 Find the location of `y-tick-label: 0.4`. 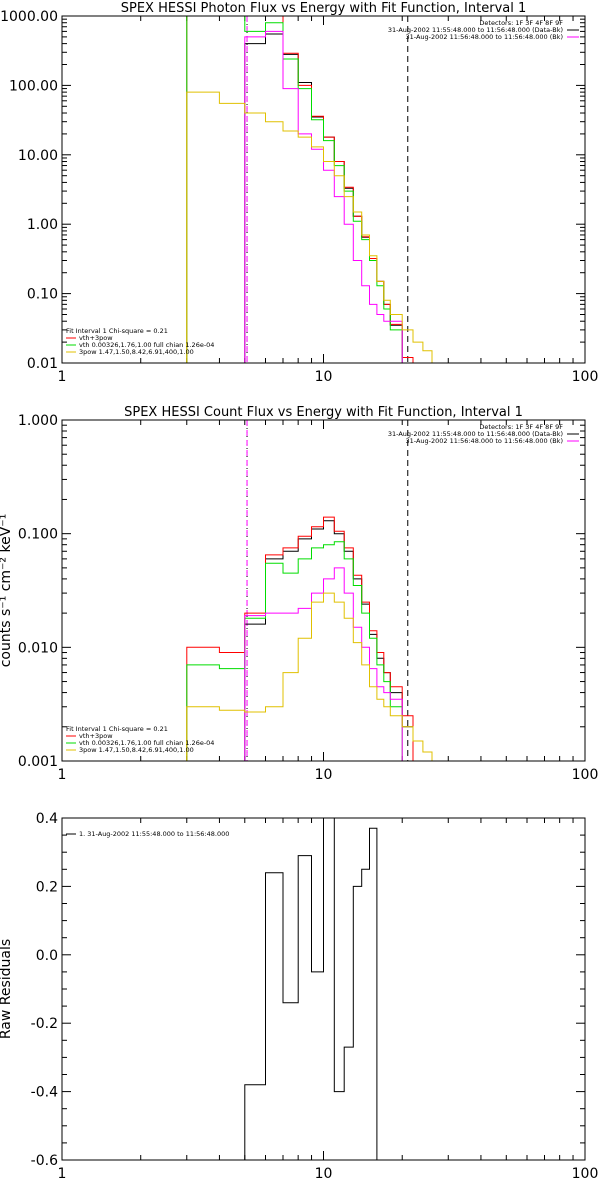

y-tick-label: 0.4 is located at coordinates (47, 819).